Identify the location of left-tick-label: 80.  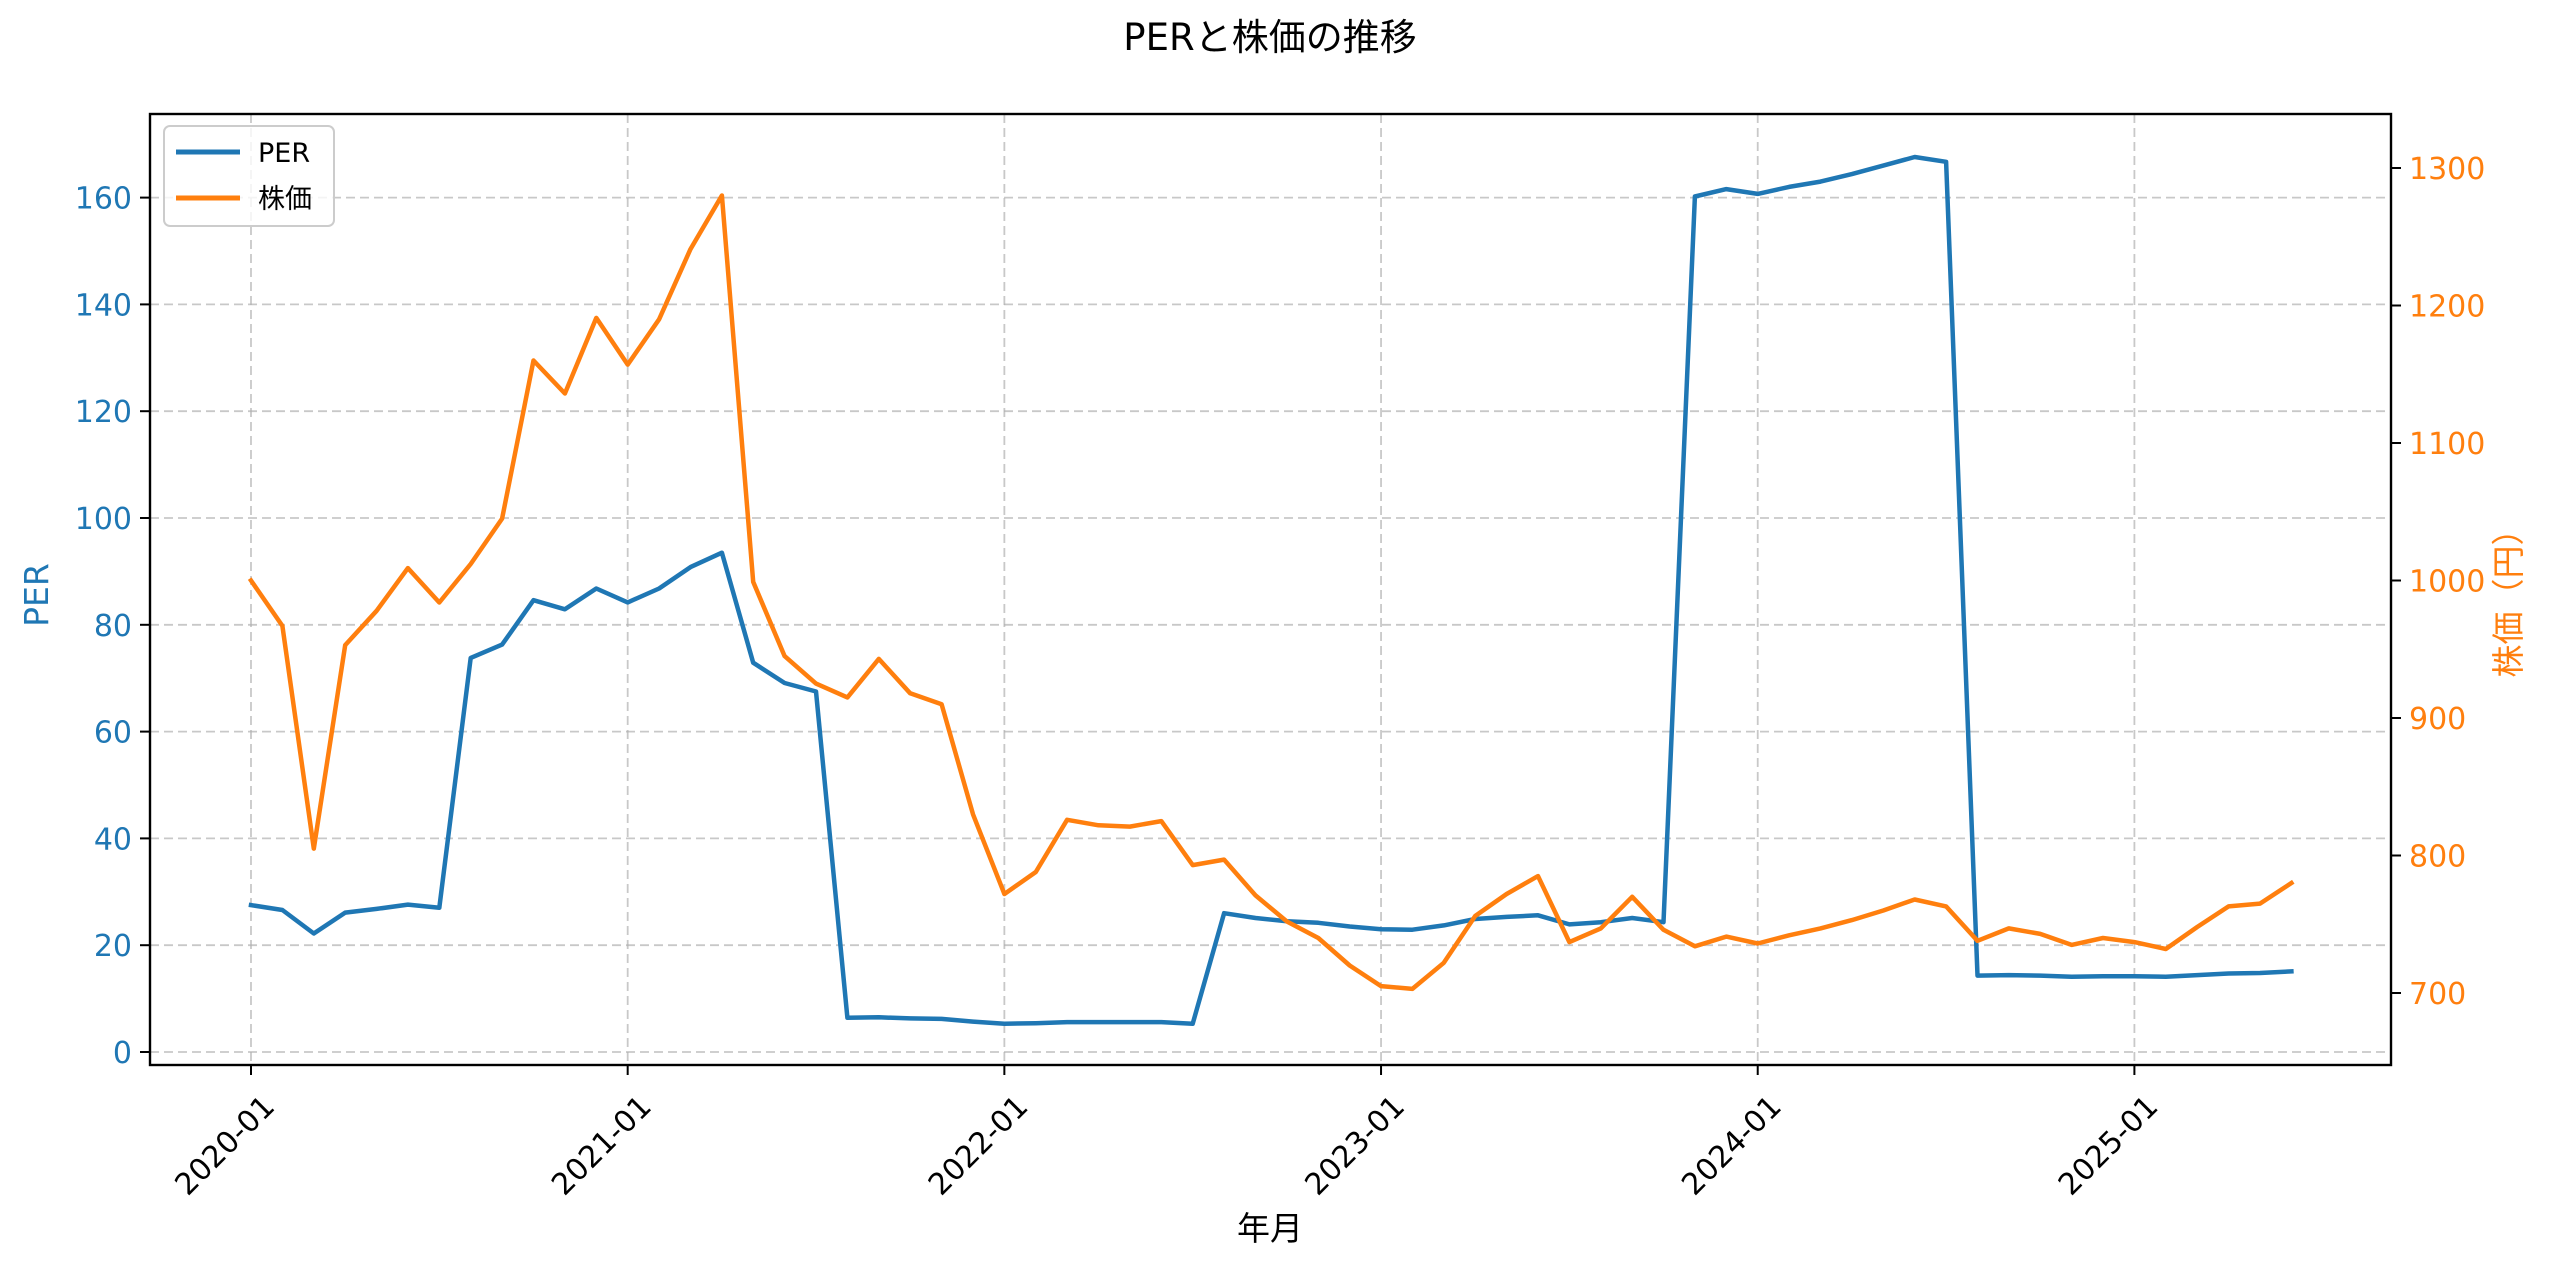
(113, 626).